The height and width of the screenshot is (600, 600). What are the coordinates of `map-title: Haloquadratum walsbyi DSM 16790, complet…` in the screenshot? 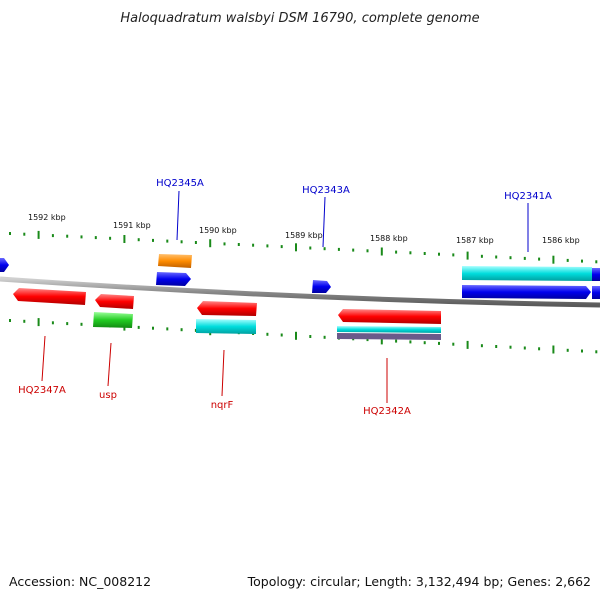 It's located at (299, 18).